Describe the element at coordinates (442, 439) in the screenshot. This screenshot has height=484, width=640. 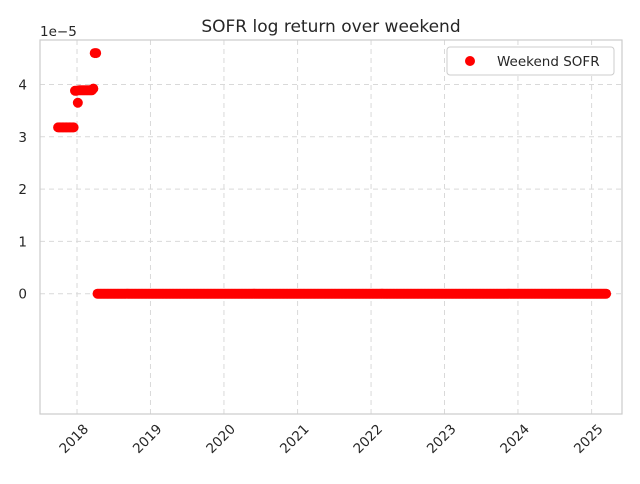
I see `x-tick-label: 2023` at that location.